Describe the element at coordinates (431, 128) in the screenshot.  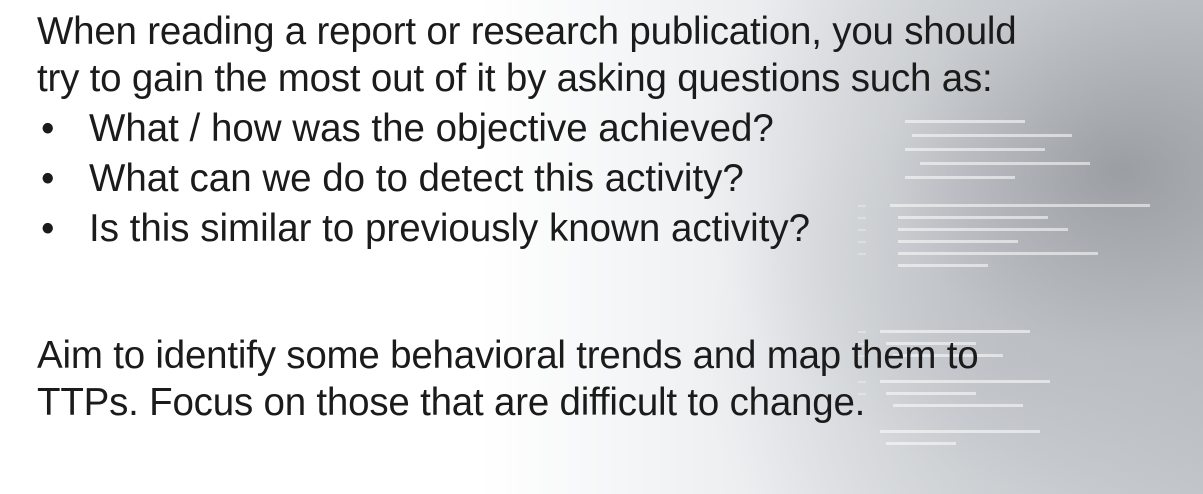
I see `question-text: What / how was the objective achieved?` at that location.